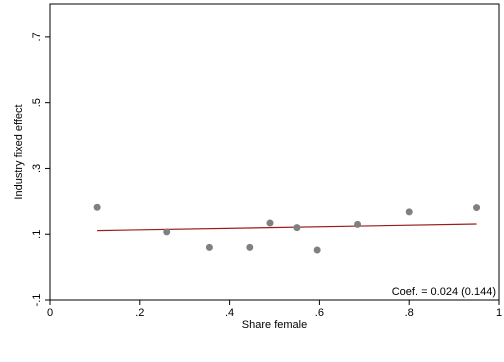 This screenshot has width=504, height=362. I want to click on y-tick-label: .5, so click(37, 102).